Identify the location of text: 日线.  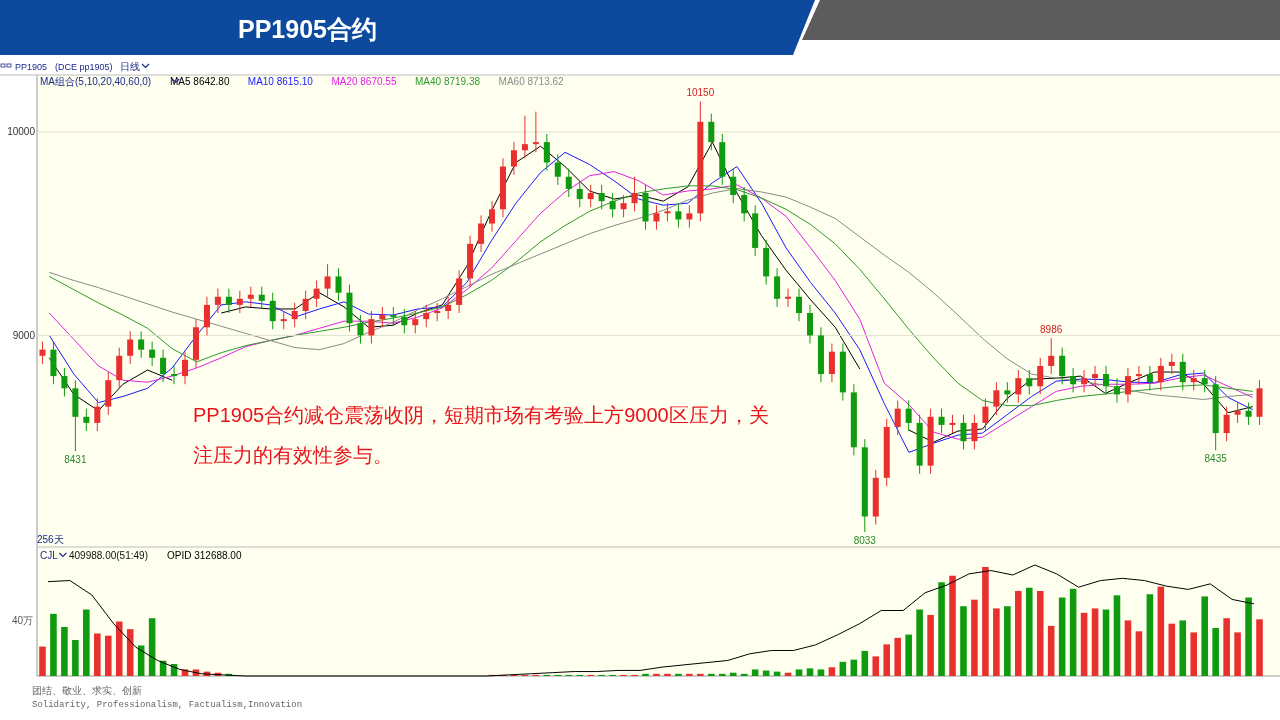
(130, 66).